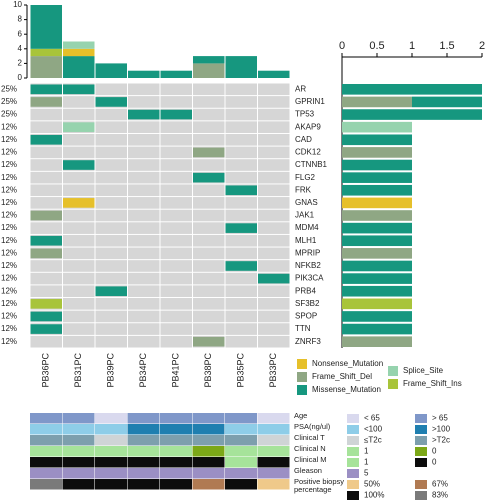 Image resolution: width=488 pixels, height=500 pixels. I want to click on legend-label: Nonsense_Mutation, so click(347, 363).